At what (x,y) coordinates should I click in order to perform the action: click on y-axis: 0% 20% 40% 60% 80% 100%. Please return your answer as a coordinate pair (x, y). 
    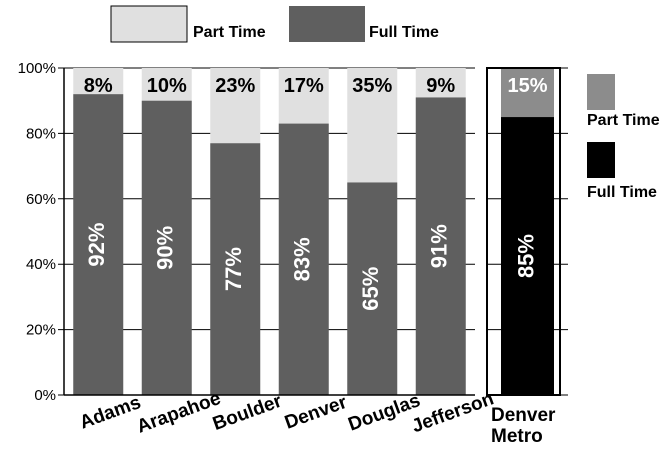
    Looking at the image, I should click on (37, 232).